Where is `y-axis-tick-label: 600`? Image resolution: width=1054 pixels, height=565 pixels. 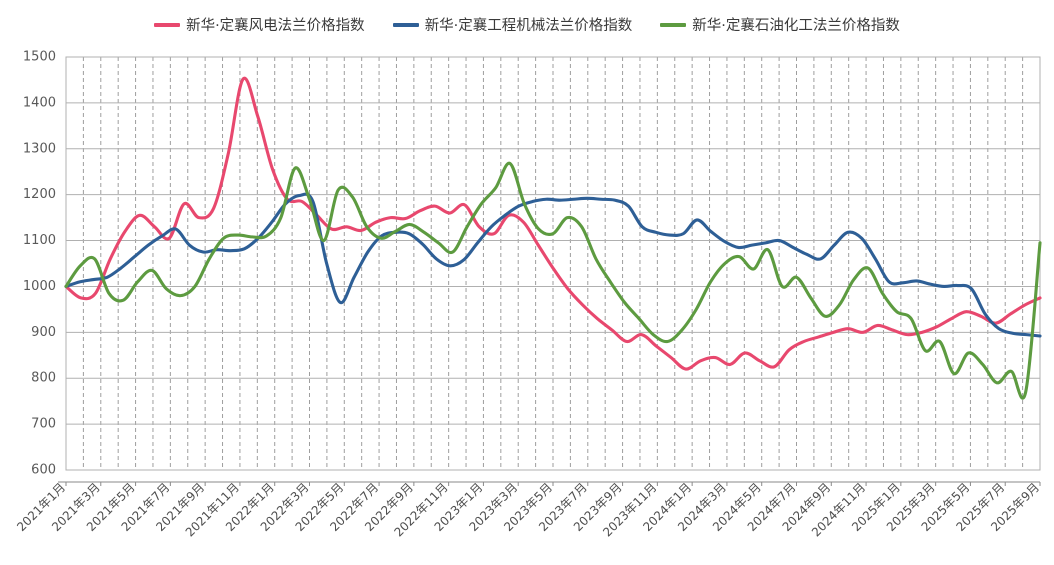 y-axis-tick-label: 600 is located at coordinates (43, 470).